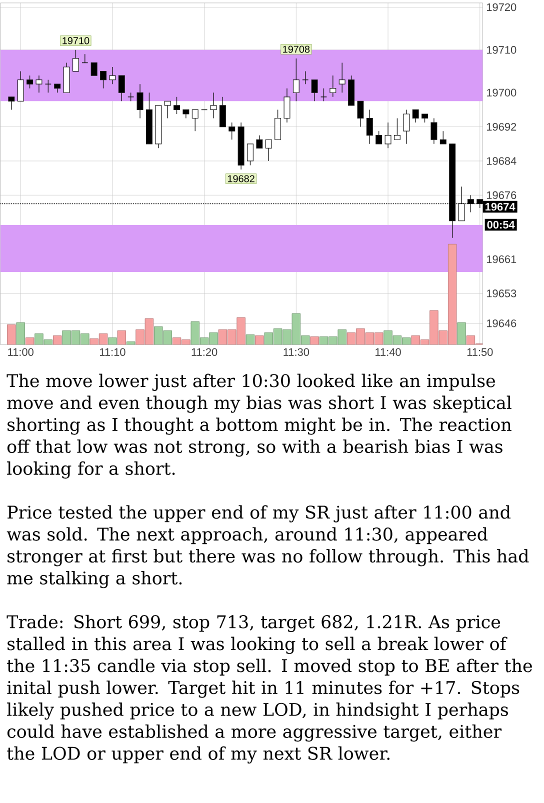  I want to click on y-tick-label: 19700, so click(501, 92).